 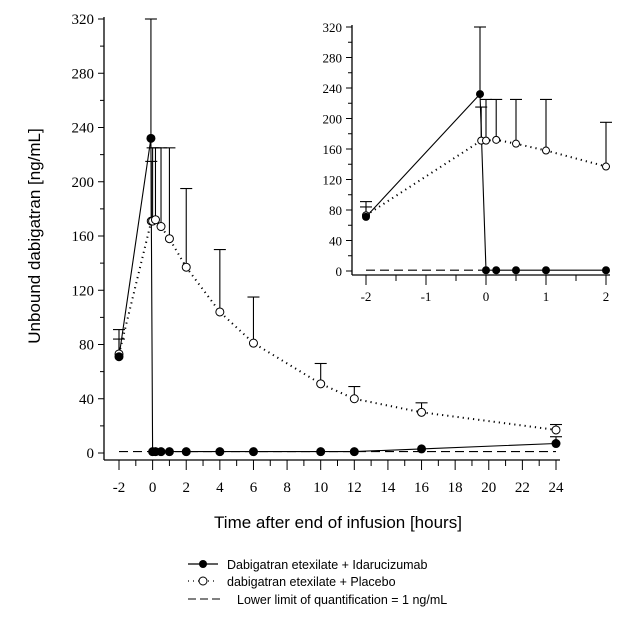 I want to click on legend-label-lloq: Lower limit of quantification = 1 ng/mL, so click(x=342, y=600).